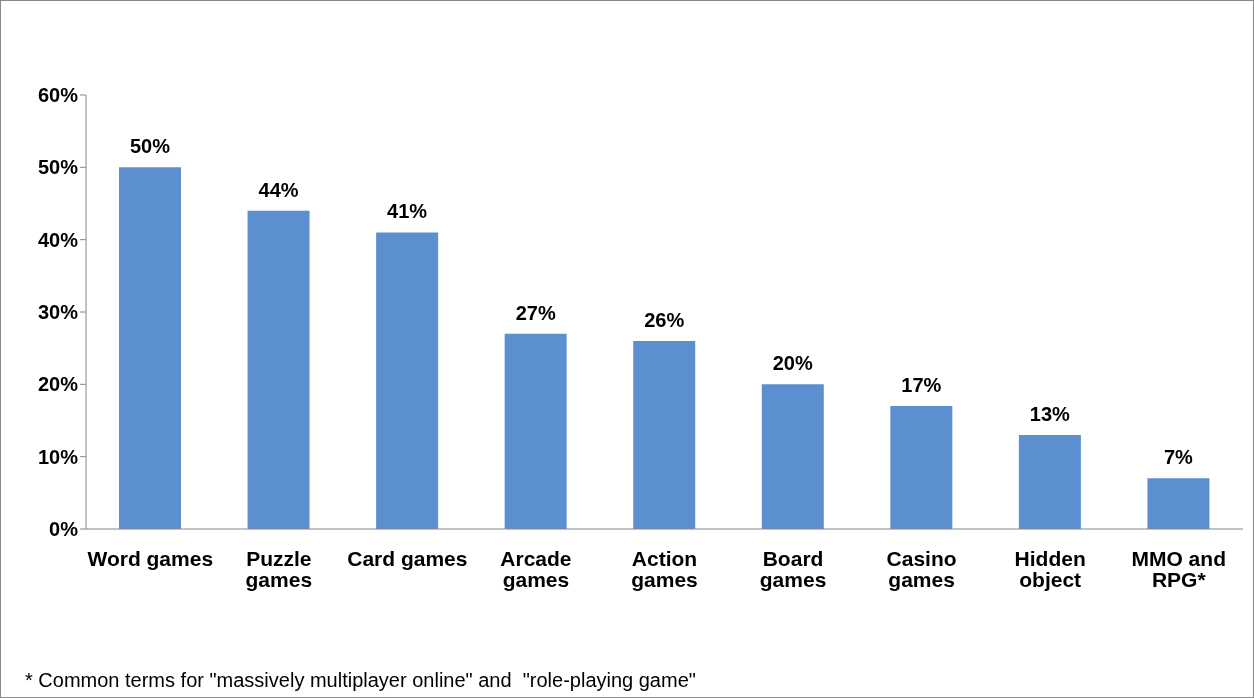 This screenshot has width=1254, height=698. I want to click on data-label: 41%, so click(407, 211).